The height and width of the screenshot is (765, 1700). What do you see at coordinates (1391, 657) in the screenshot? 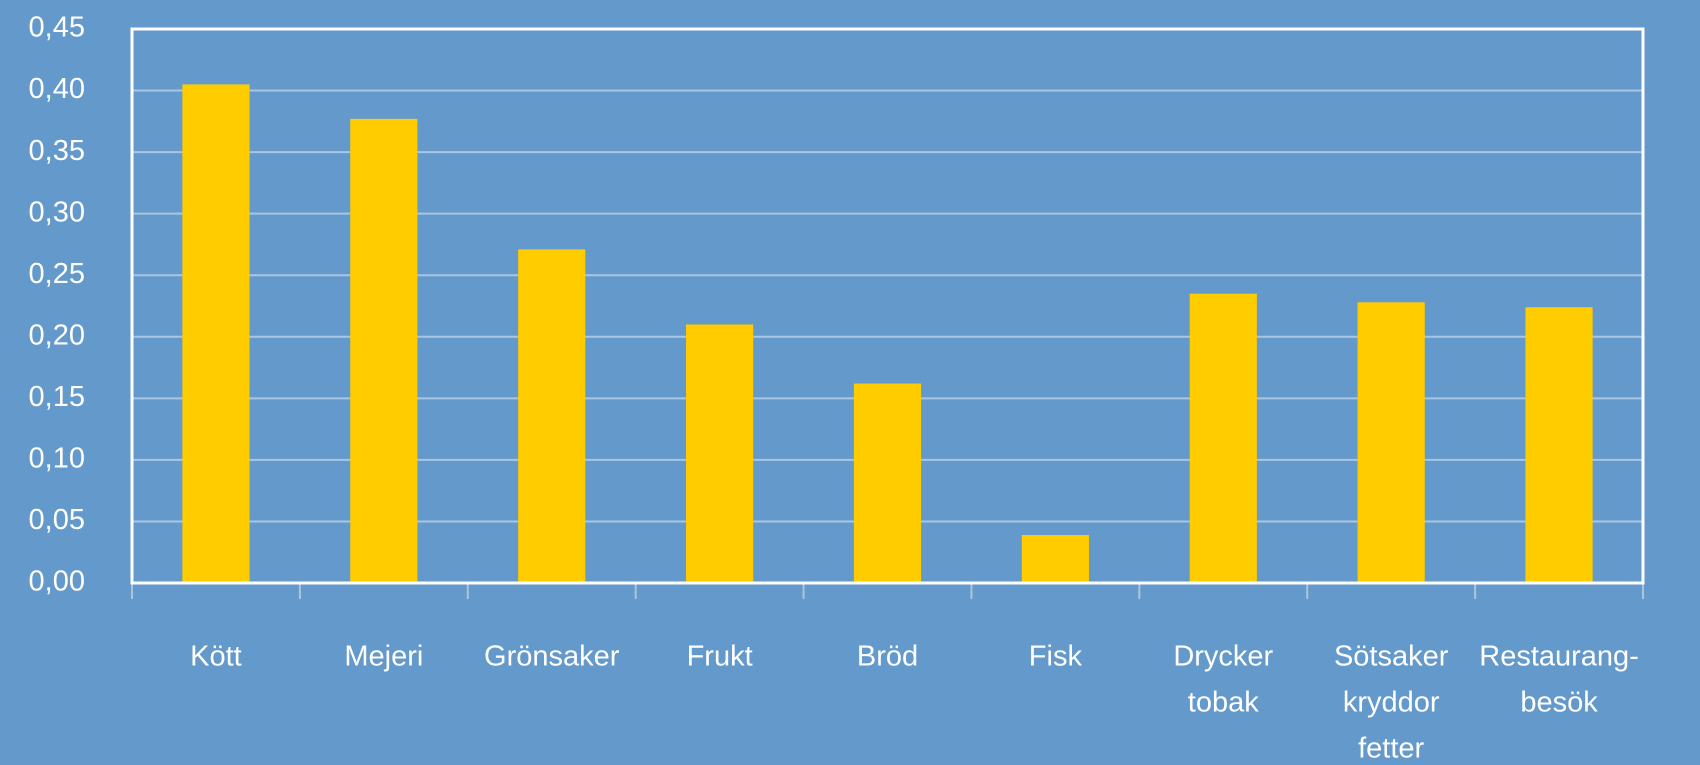
I see `x-tick-label: Sötsaker` at bounding box center [1391, 657].